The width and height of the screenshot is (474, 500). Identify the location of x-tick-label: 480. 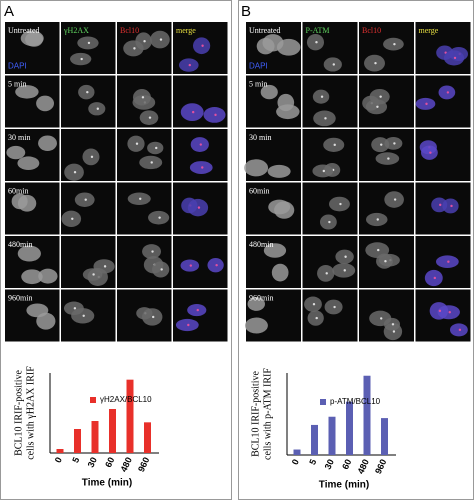
(363, 467).